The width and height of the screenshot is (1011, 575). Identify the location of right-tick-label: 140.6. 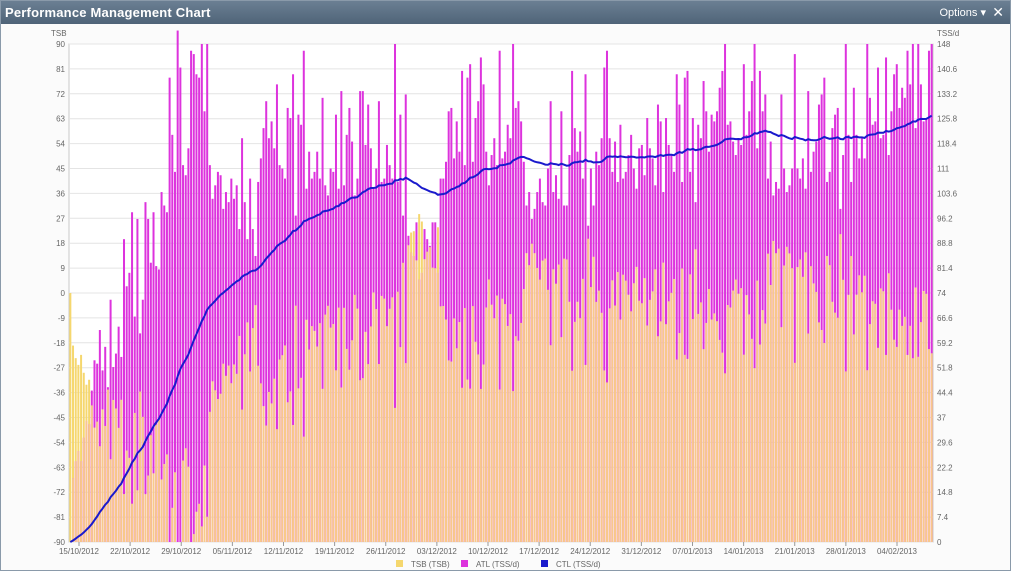
(947, 69).